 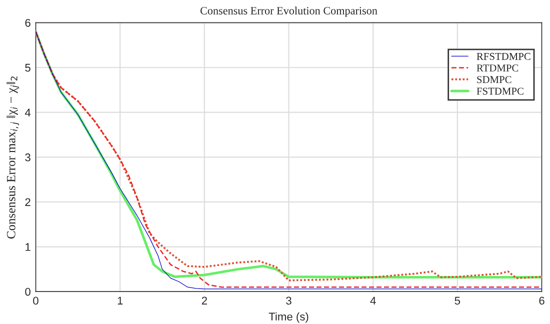 What do you see at coordinates (457, 300) in the screenshot?
I see `x-tick-label: 5` at bounding box center [457, 300].